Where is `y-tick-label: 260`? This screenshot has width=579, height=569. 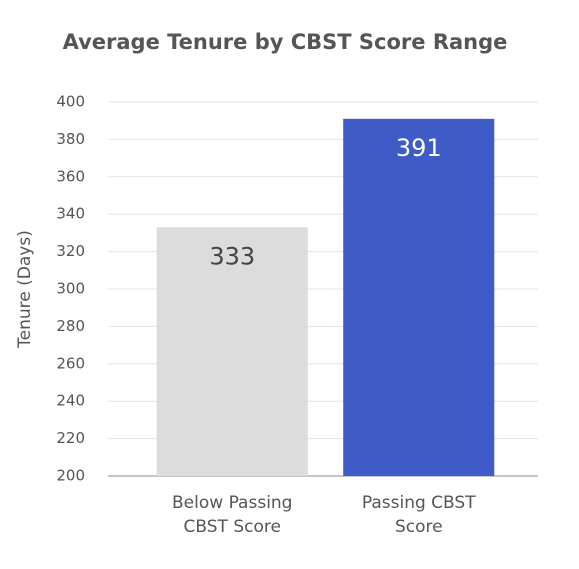 y-tick-label: 260 is located at coordinates (70, 363).